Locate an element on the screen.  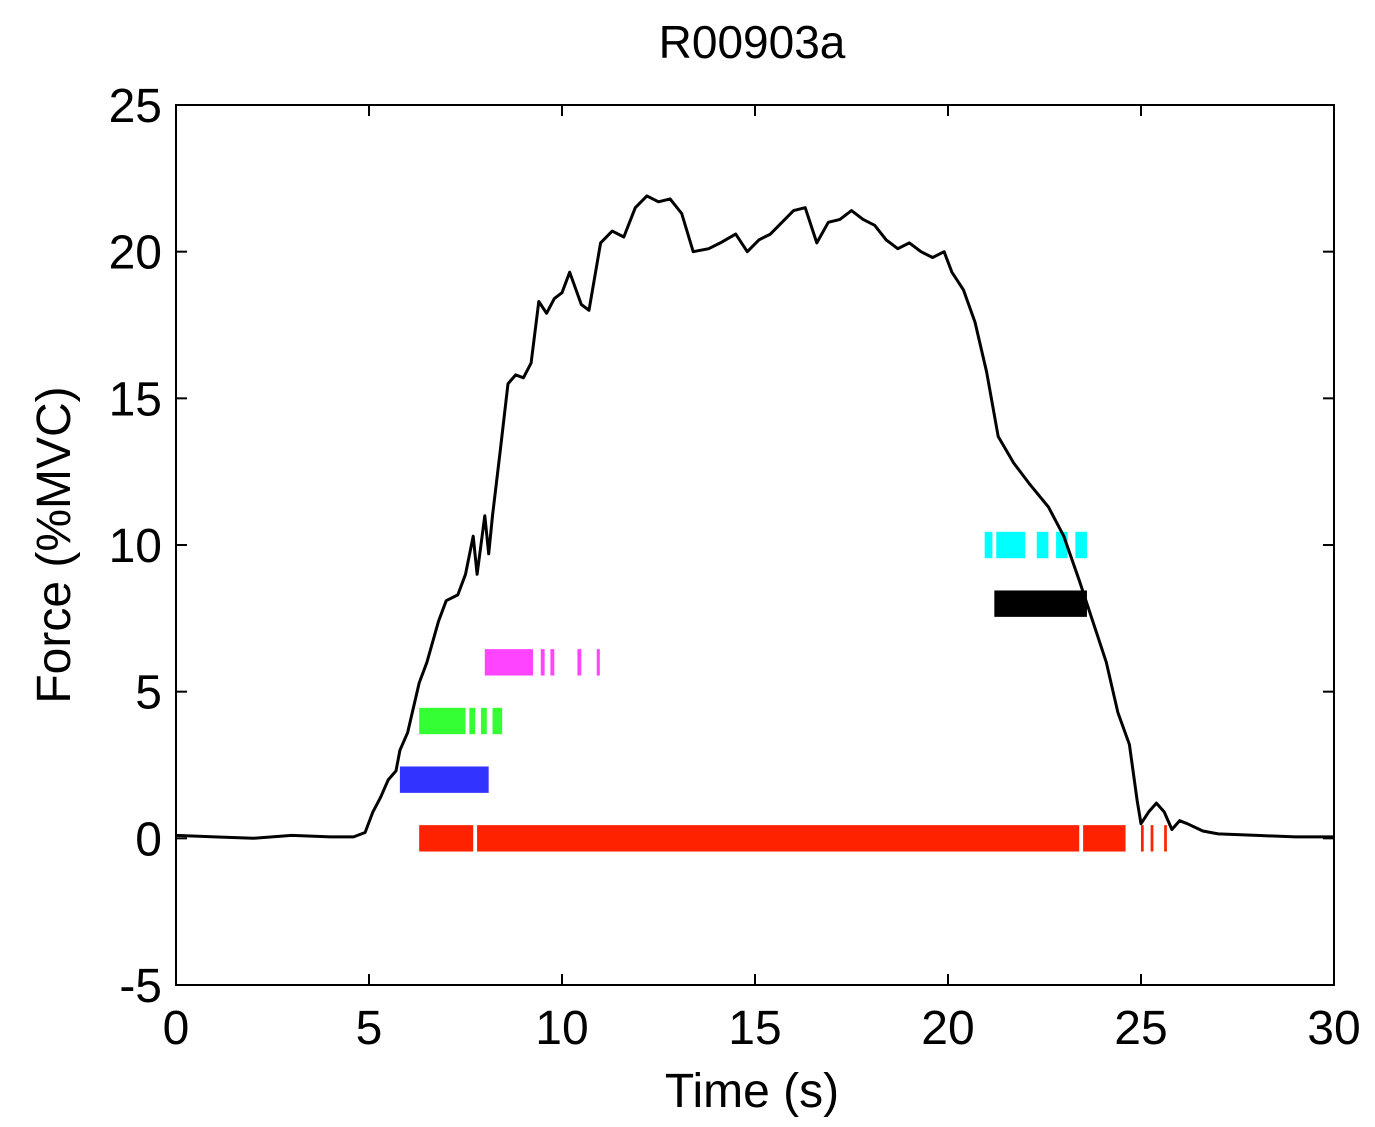
x-tick-label: 15 is located at coordinates (754, 1028).